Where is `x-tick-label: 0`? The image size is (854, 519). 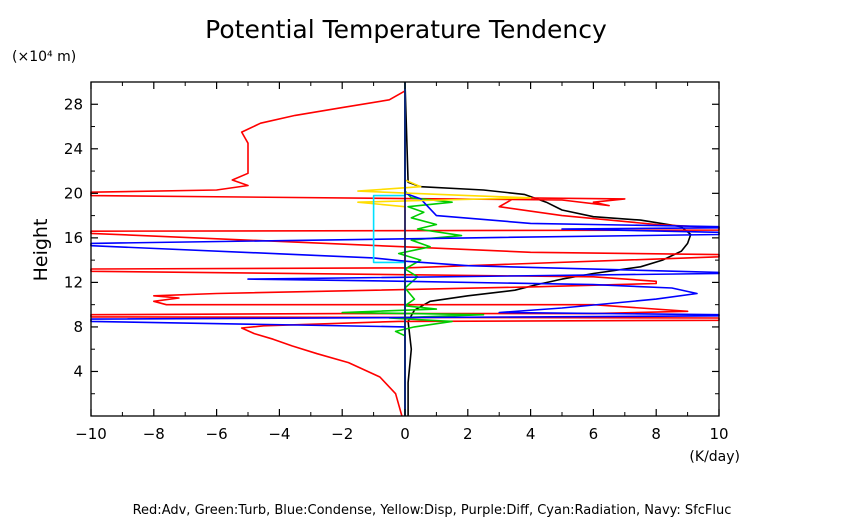
x-tick-label: 0 is located at coordinates (405, 434).